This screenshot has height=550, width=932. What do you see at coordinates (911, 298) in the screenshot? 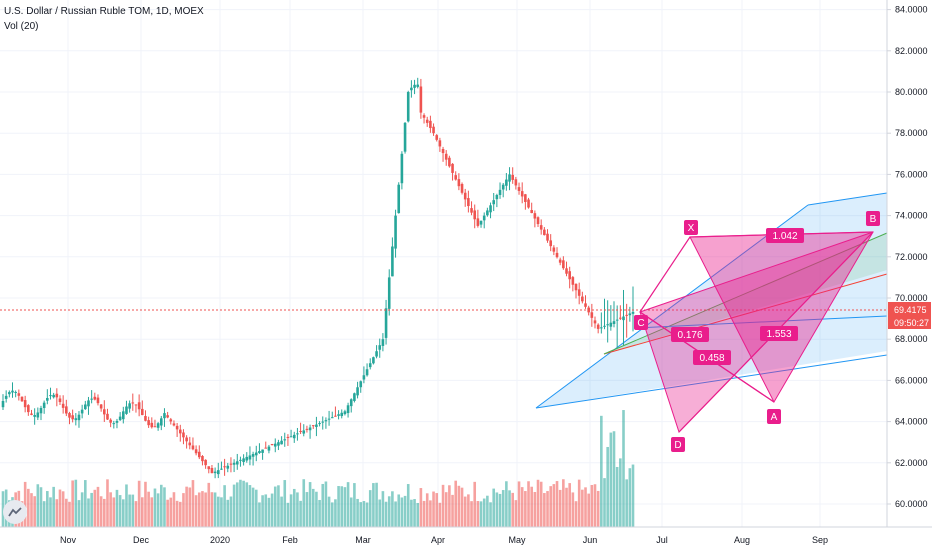
I see `y-tick-label: 70.0000` at bounding box center [911, 298].